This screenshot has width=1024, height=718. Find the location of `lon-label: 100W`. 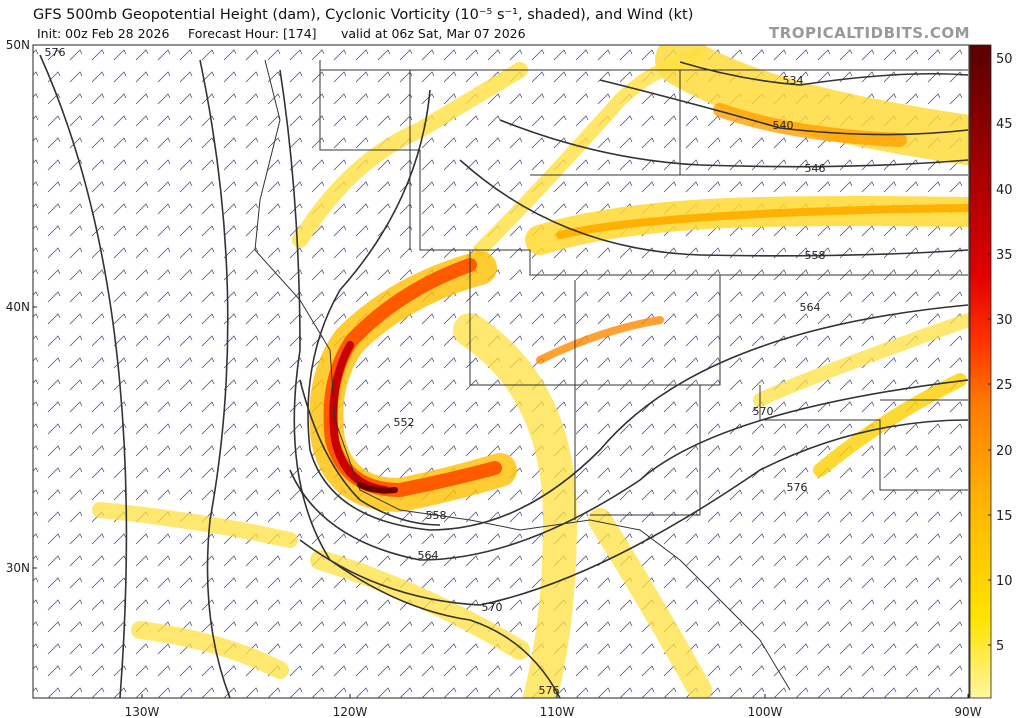

lon-label: 100W is located at coordinates (765, 711).